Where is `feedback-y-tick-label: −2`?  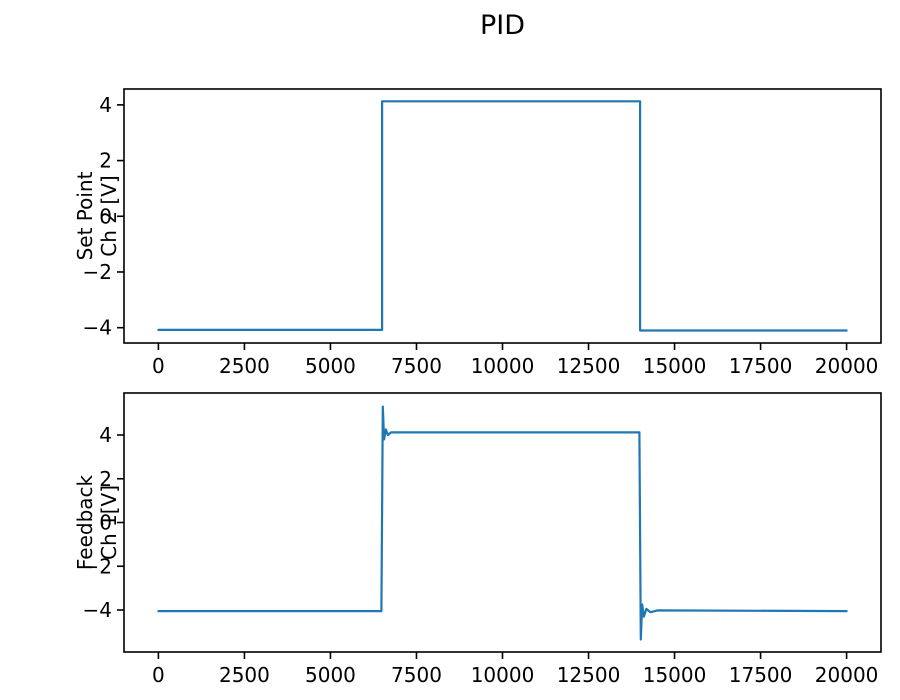 feedback-y-tick-label: −2 is located at coordinates (97, 566).